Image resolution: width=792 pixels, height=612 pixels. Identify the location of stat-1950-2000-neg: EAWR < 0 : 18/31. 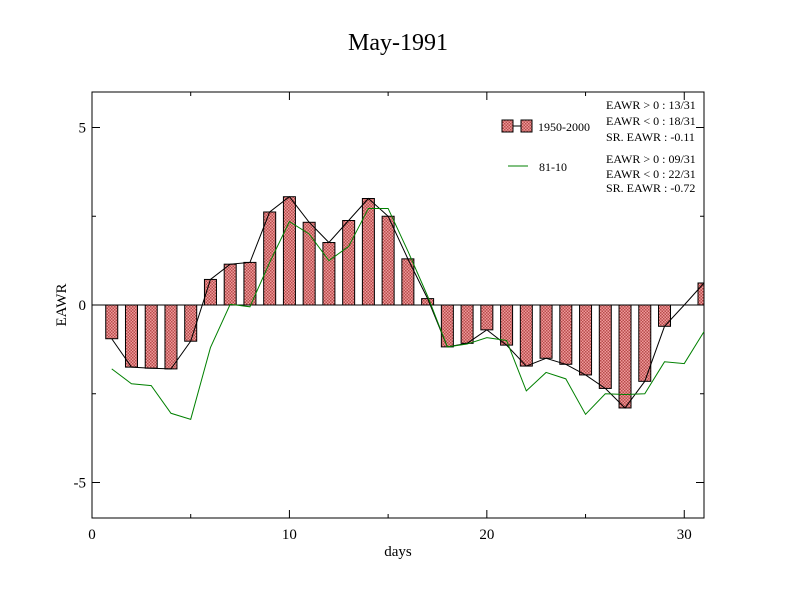
(651, 121).